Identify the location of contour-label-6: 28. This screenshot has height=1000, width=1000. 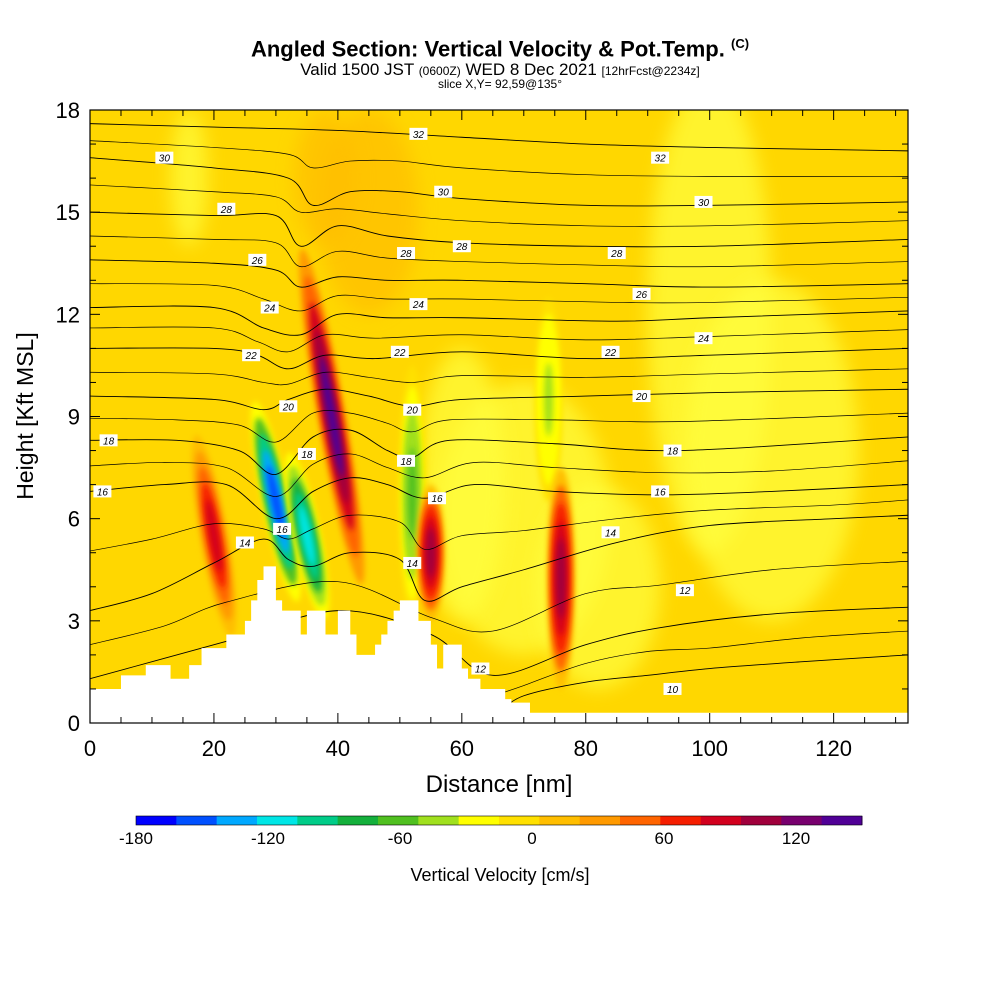
(461, 246).